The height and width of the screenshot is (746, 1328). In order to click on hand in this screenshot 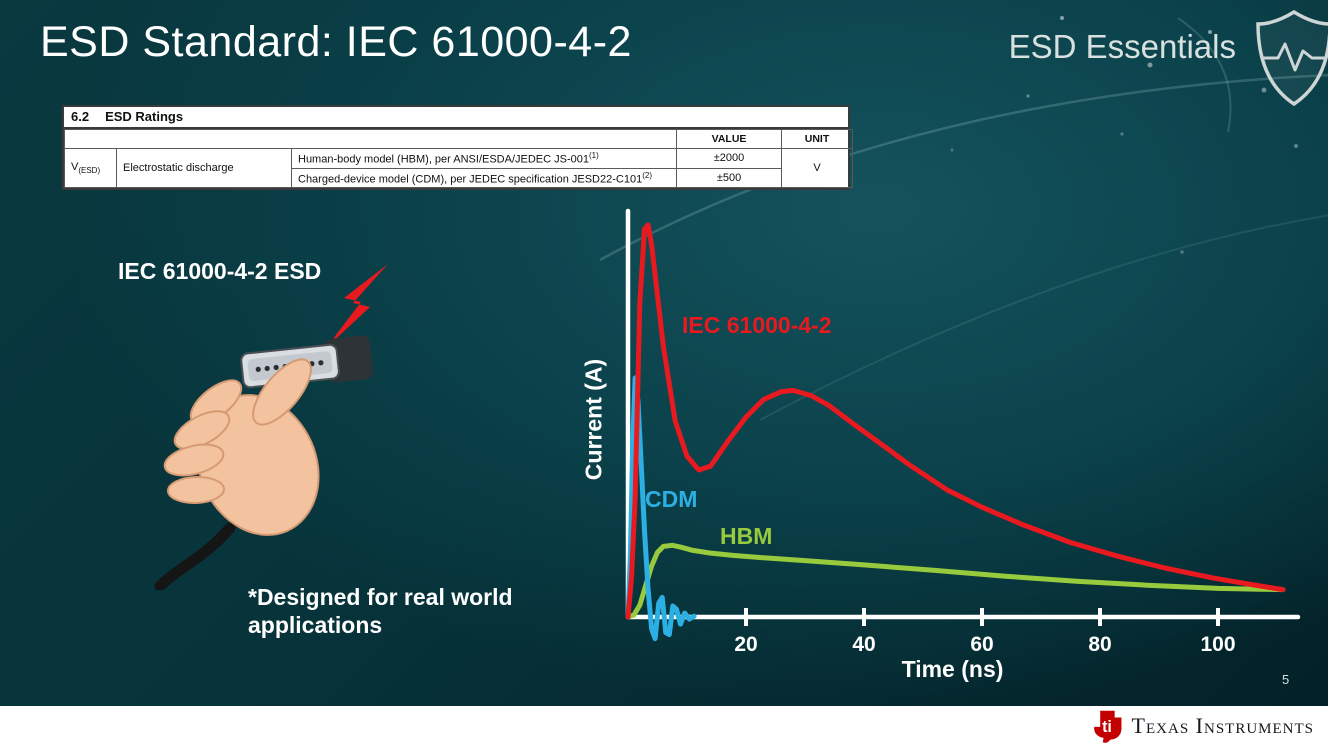, I will do `click(241, 447)`.